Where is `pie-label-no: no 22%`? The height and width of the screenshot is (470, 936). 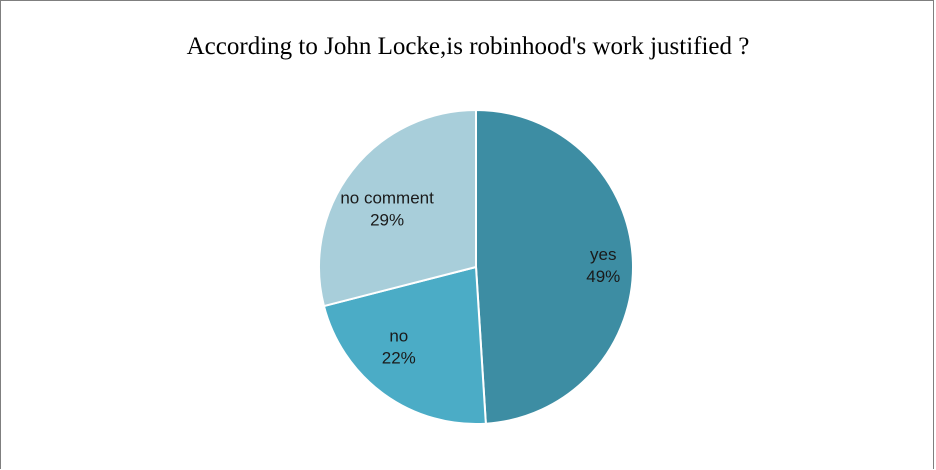
pie-label-no: no 22% is located at coordinates (399, 347).